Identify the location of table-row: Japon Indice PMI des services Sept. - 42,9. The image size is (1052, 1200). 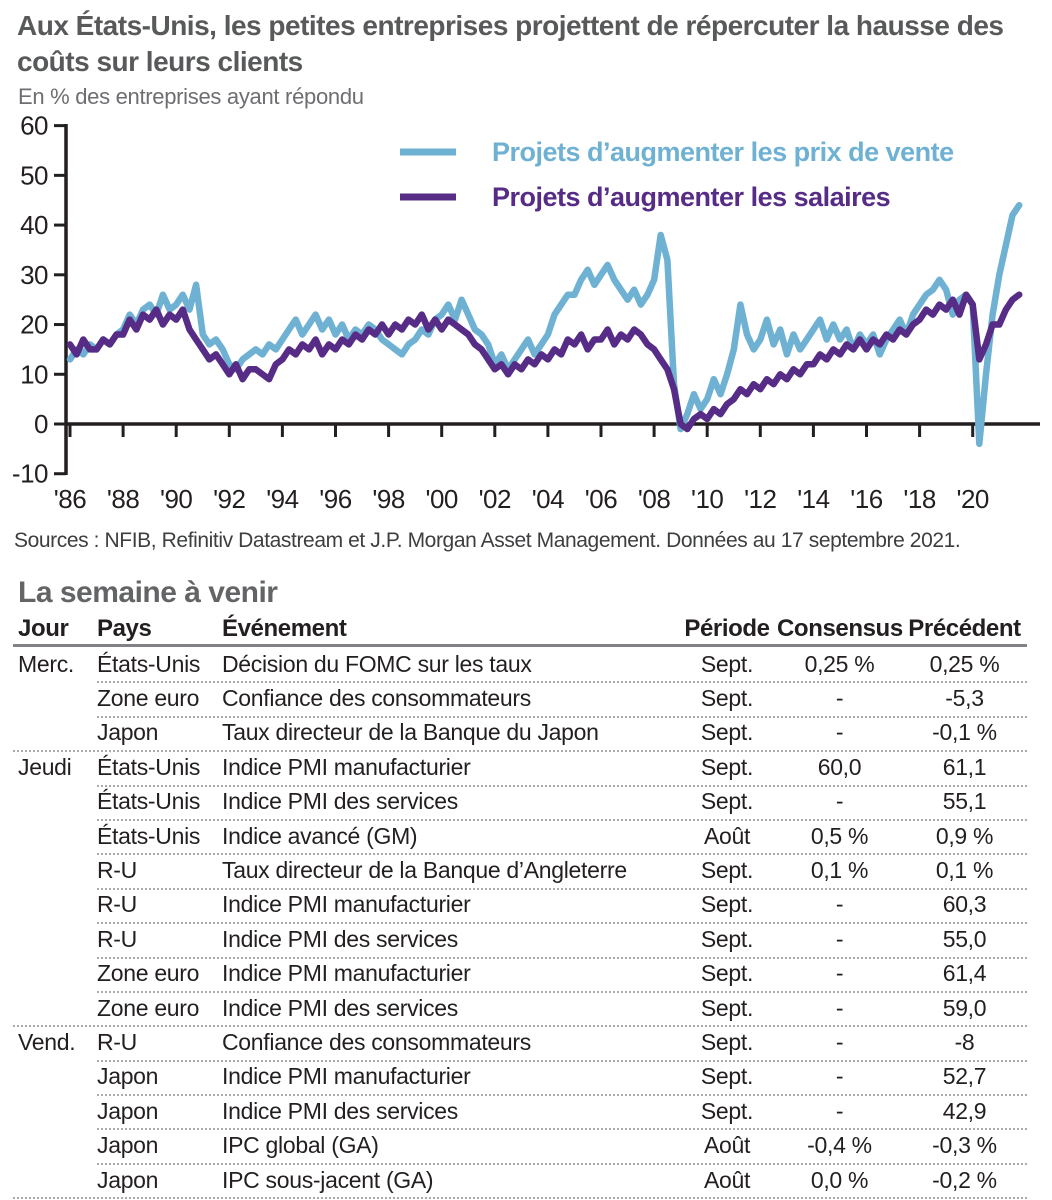
(520, 1111).